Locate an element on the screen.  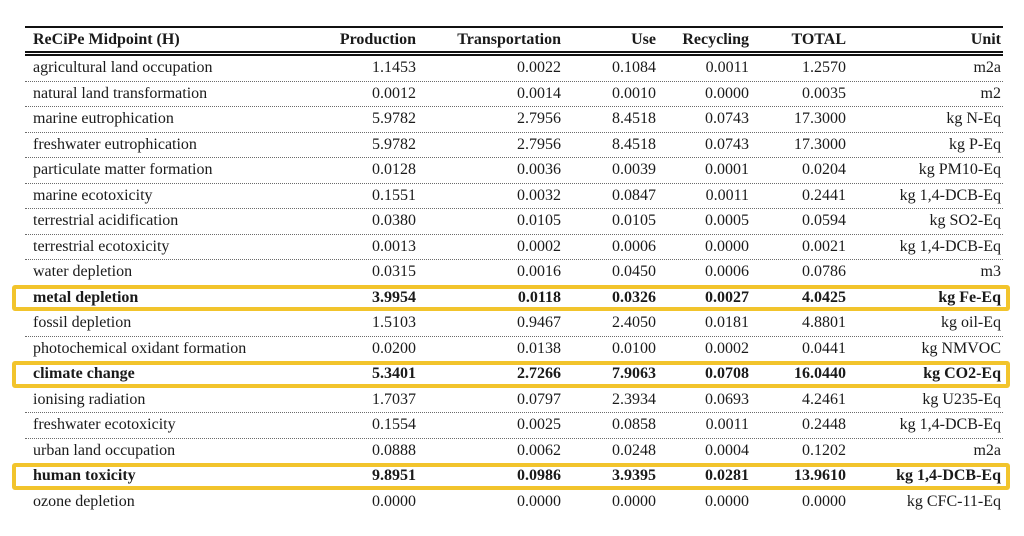
unit-label: kg U235-Eq is located at coordinates (961, 399).